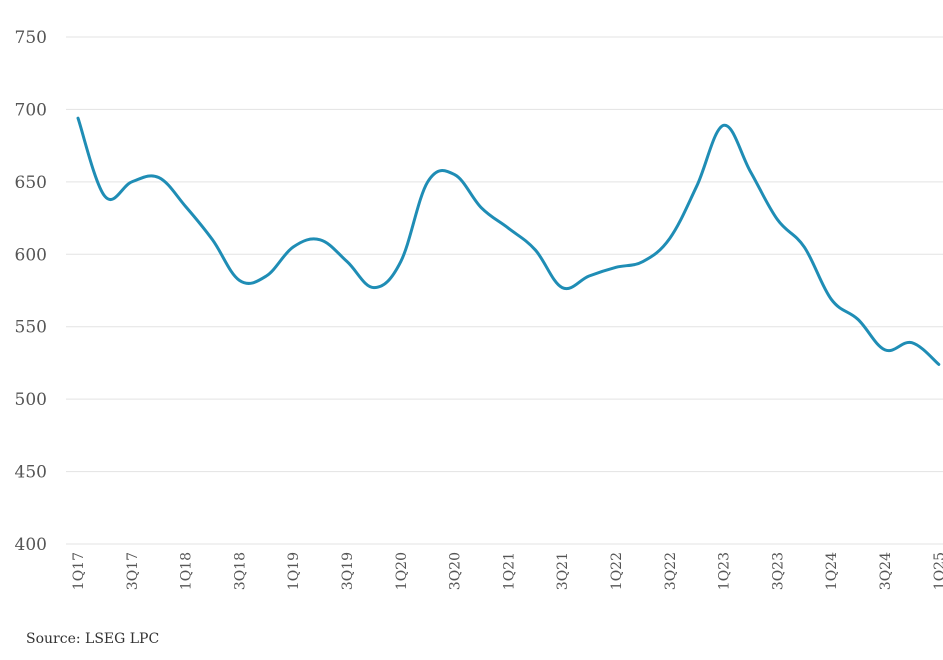 Image resolution: width=943 pixels, height=660 pixels. What do you see at coordinates (31, 291) in the screenshot?
I see `y-axis-ticks: 750 700 650 600 550 500 450 400` at bounding box center [31, 291].